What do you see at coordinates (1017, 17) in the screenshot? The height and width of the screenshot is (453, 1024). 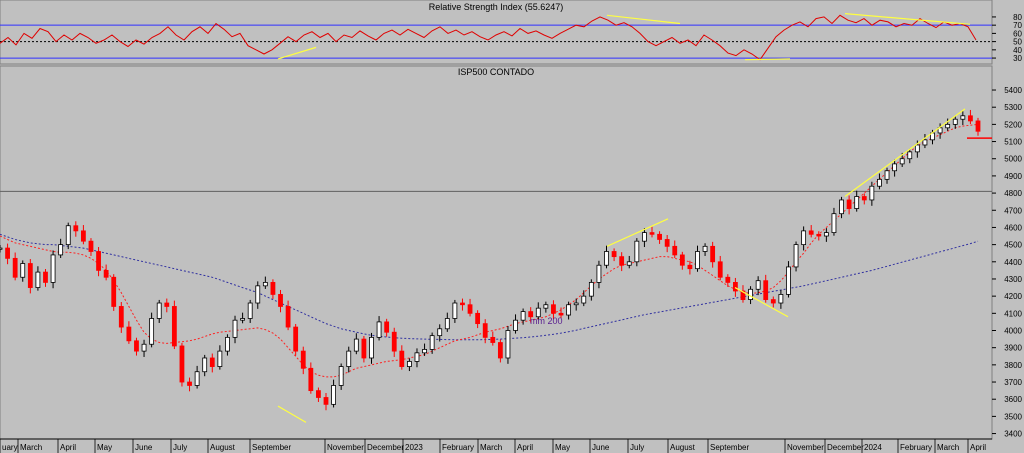 I see `rsi-tick-label: 80` at bounding box center [1017, 17].